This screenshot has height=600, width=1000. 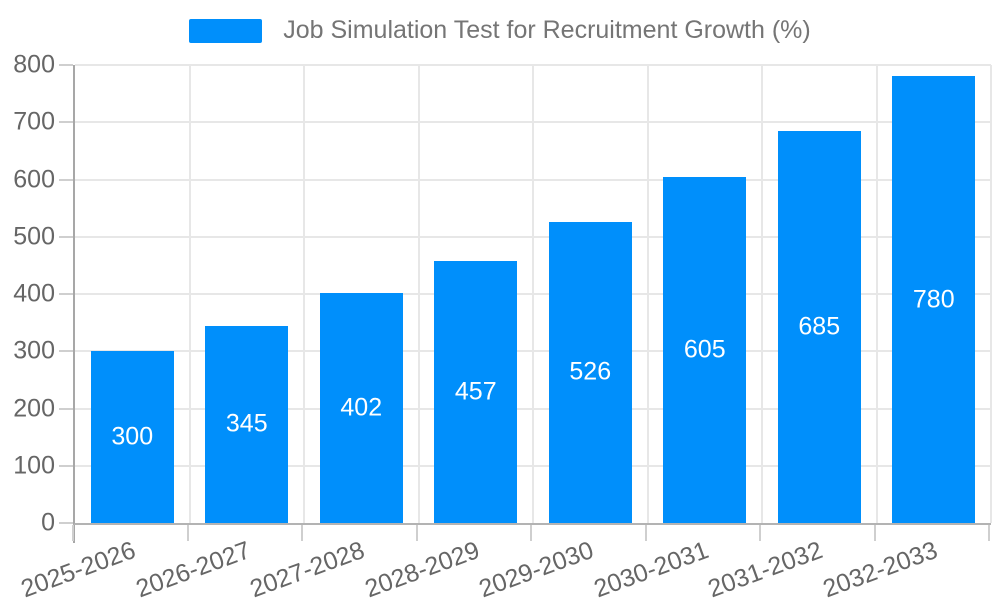 I want to click on bar-value-label: 345, so click(x=246, y=423).